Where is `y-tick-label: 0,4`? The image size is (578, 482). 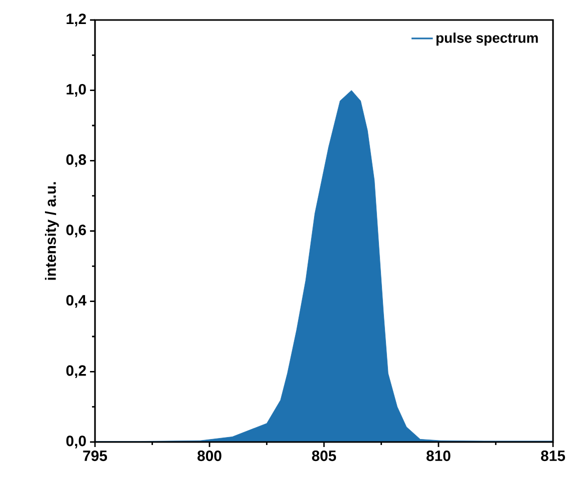
y-tick-label: 0,4 is located at coordinates (76, 301).